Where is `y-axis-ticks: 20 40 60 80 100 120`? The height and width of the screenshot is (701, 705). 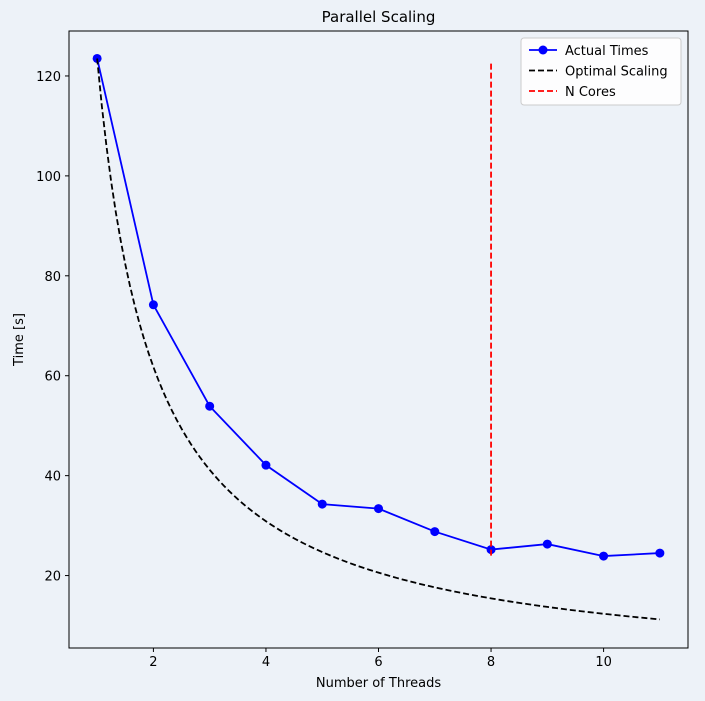 y-axis-ticks: 20 40 60 80 100 120 is located at coordinates (52, 327).